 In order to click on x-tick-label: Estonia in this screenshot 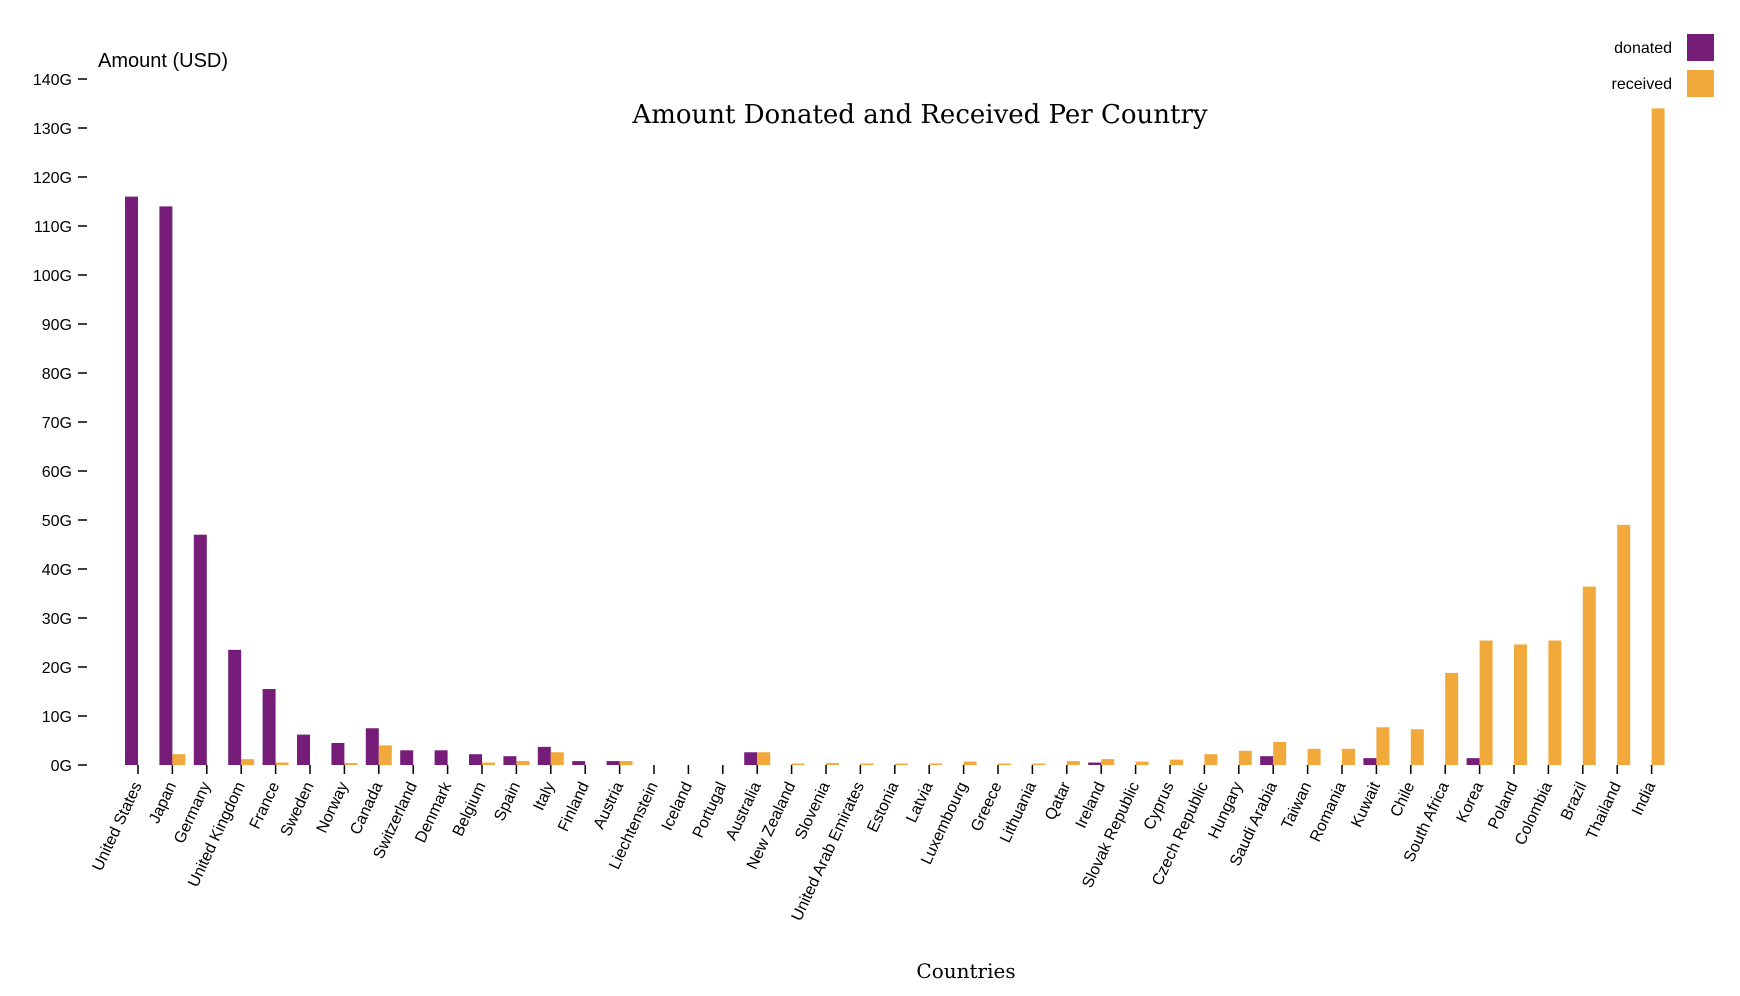, I will do `click(883, 807)`.